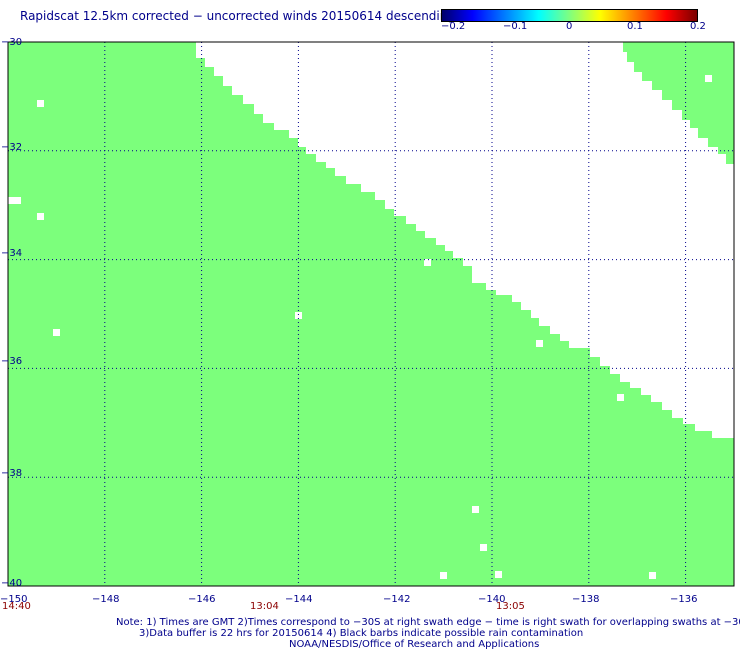 This screenshot has width=740, height=650. What do you see at coordinates (12, 42) in the screenshot?
I see `lat-label: −30` at bounding box center [12, 42].